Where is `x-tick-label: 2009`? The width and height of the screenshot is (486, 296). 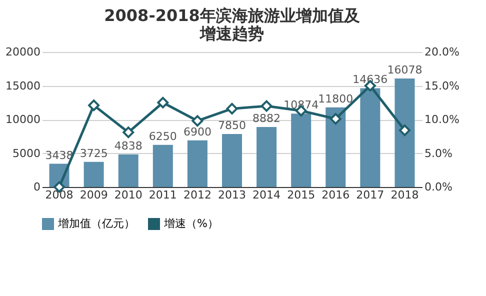
x-tick-label: 2009 is located at coordinates (94, 195).